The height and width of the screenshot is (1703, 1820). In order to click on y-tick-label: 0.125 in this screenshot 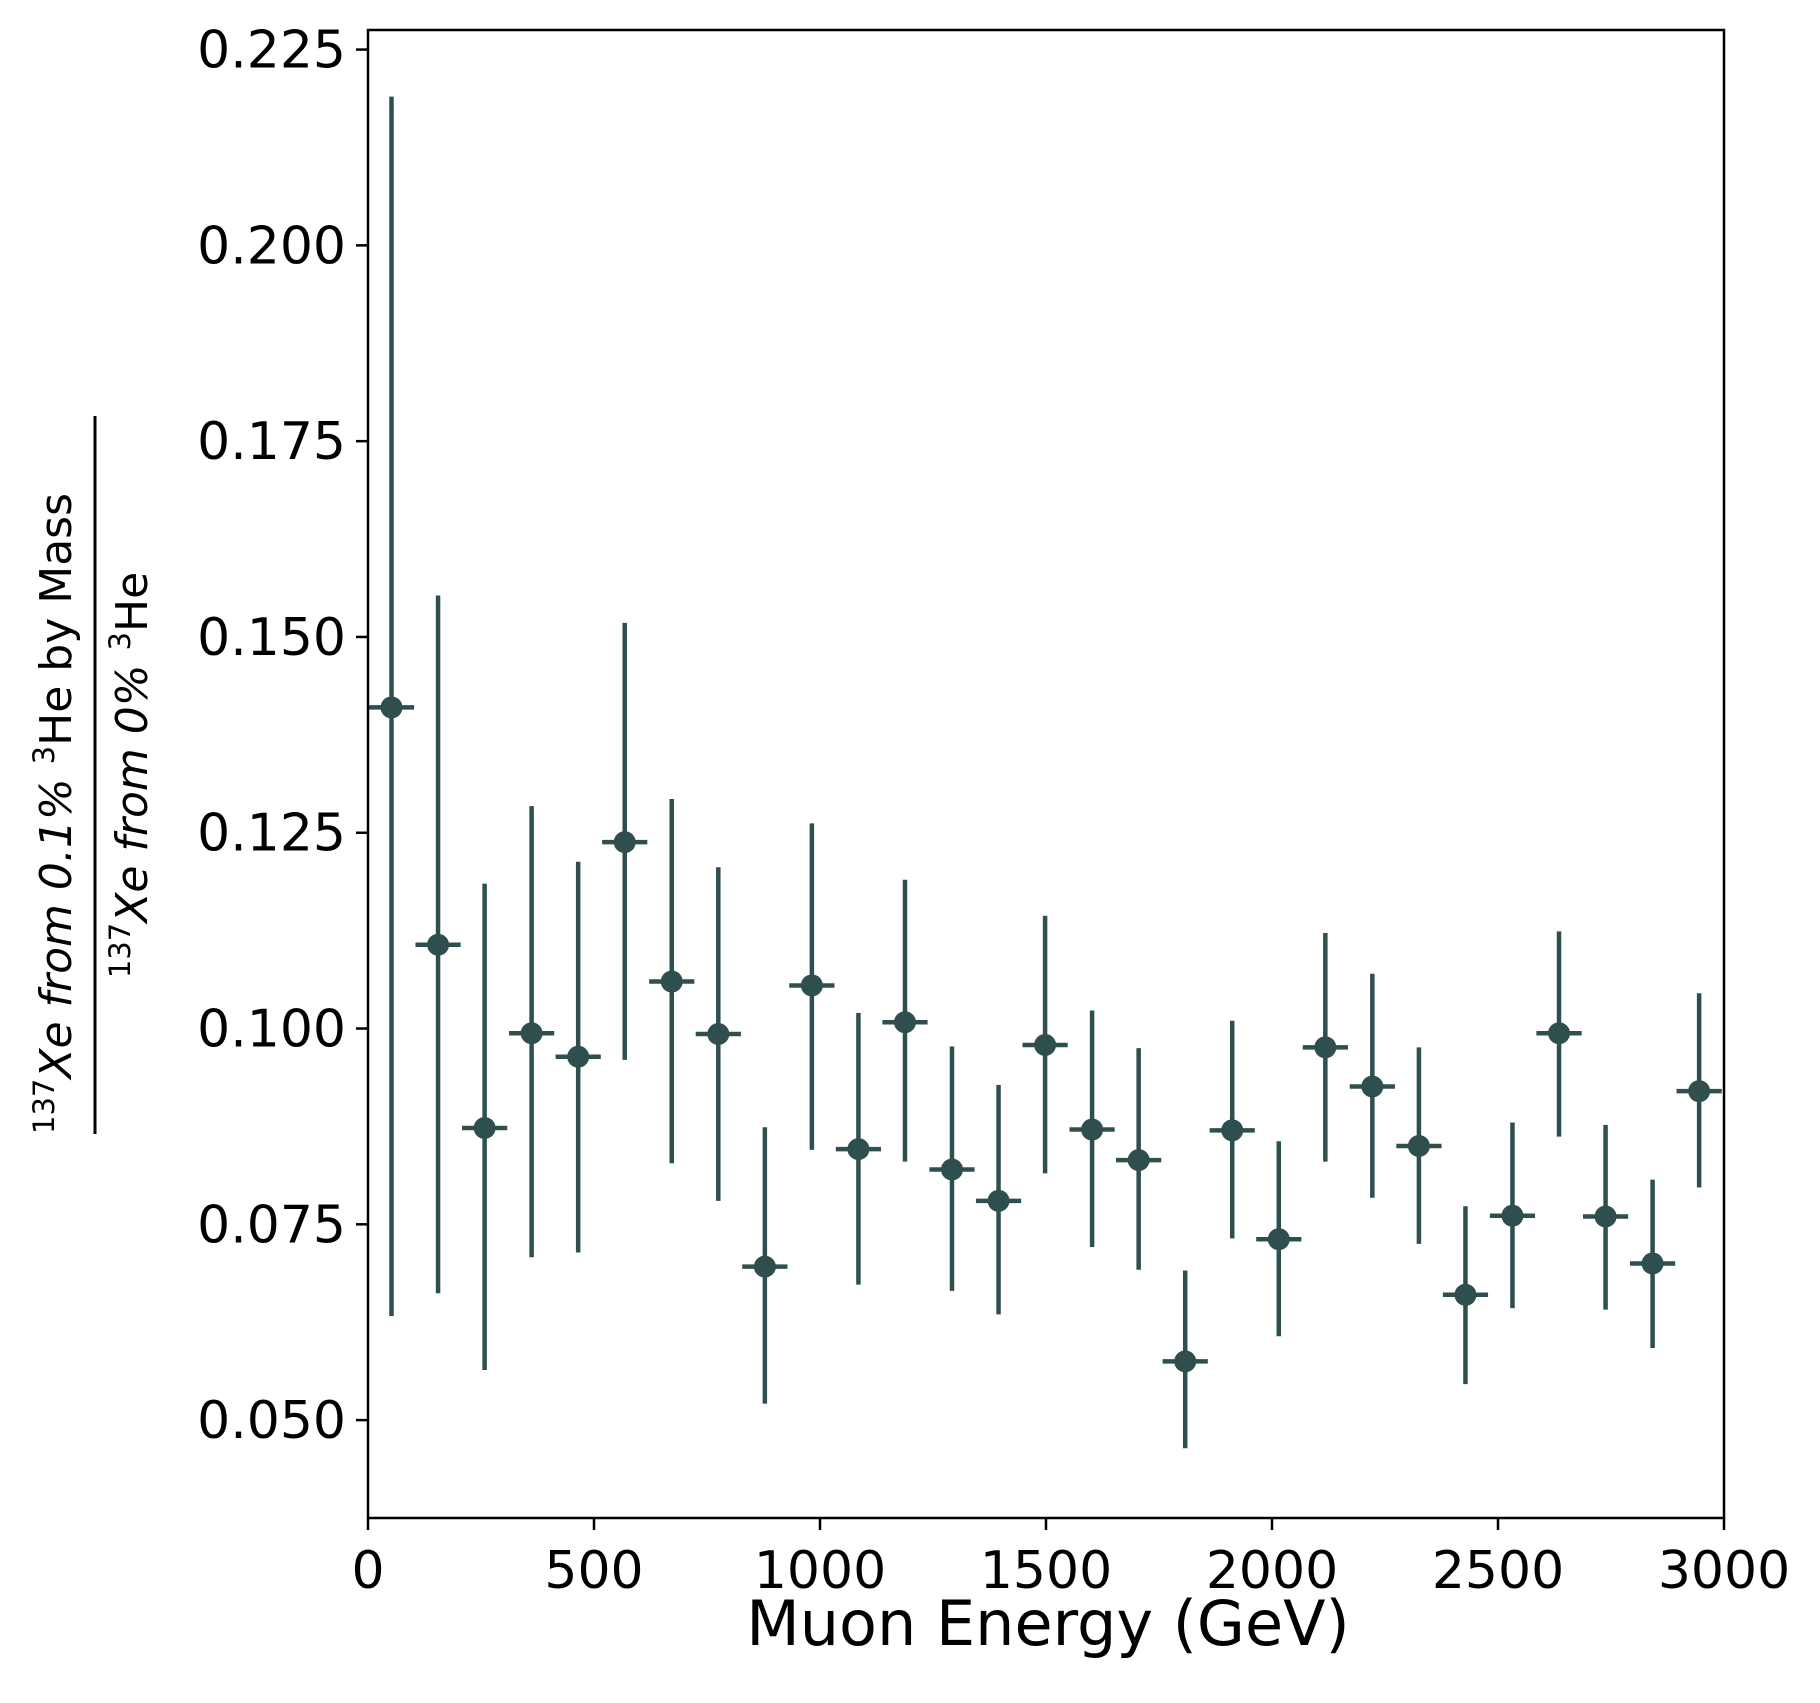, I will do `click(271, 834)`.